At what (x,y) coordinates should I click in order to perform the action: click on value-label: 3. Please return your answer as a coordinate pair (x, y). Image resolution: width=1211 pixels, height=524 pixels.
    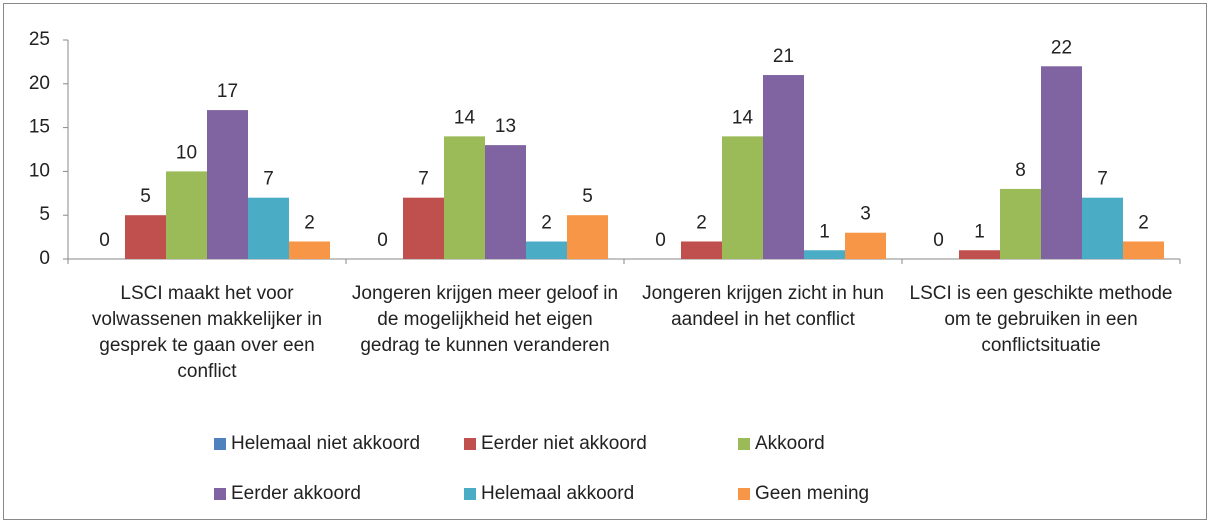
    Looking at the image, I should click on (865, 214).